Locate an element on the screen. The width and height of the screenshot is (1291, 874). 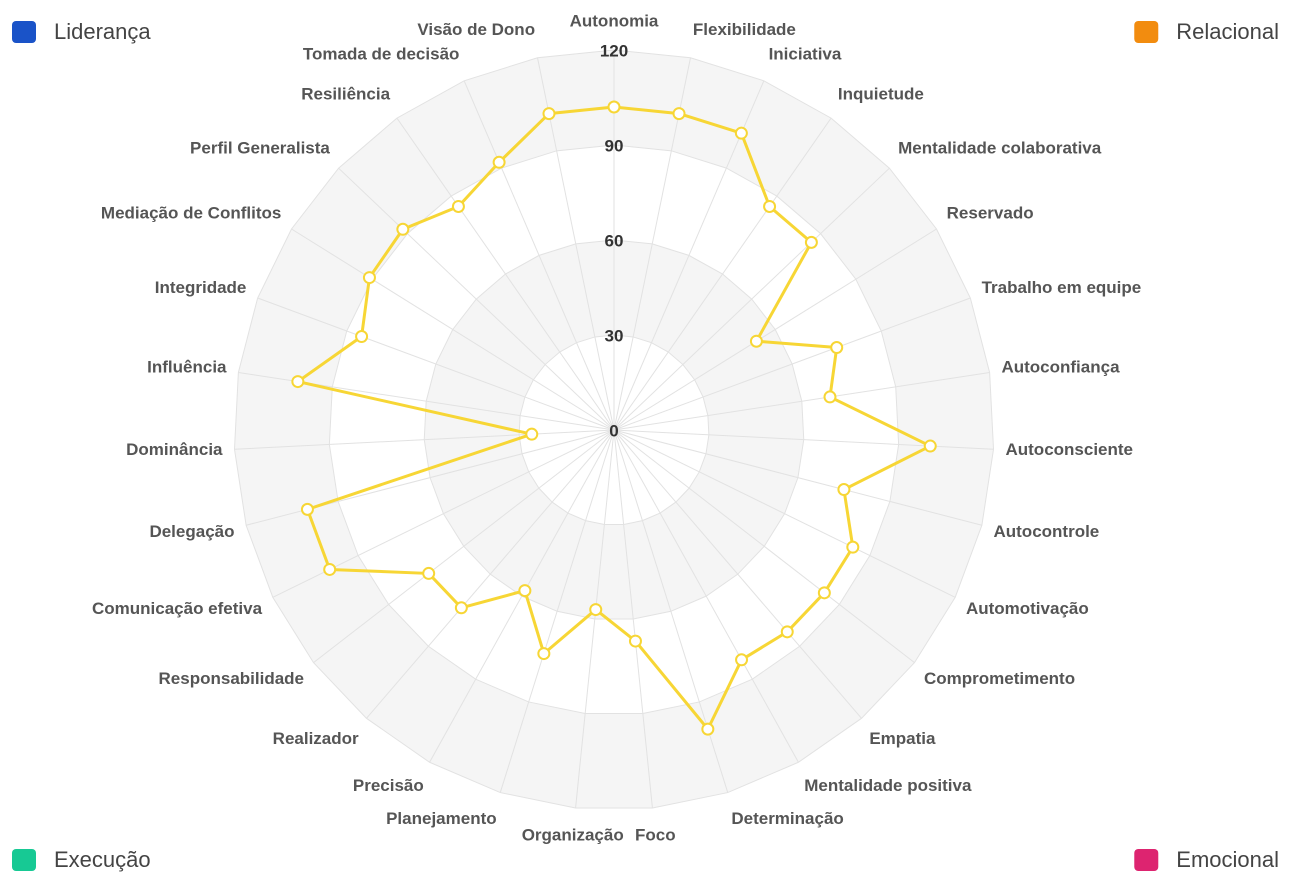
category-label: Mentalidade positiva is located at coordinates (888, 785).